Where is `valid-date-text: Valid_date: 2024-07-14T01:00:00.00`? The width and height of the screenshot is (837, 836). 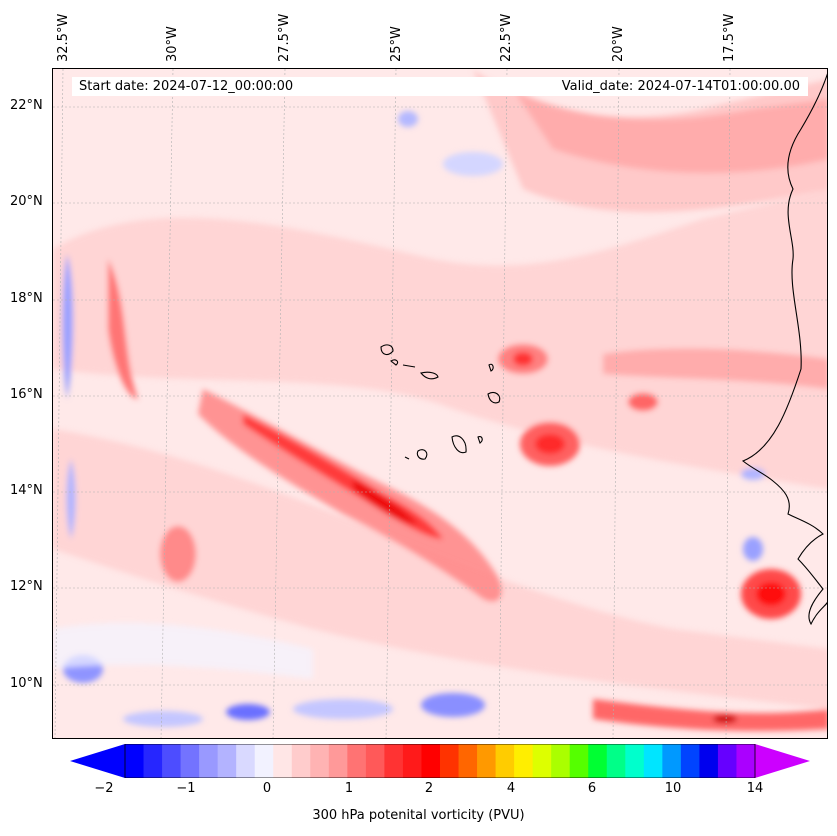
valid-date-text: Valid_date: 2024-07-14T01:00:00.00 is located at coordinates (680, 86).